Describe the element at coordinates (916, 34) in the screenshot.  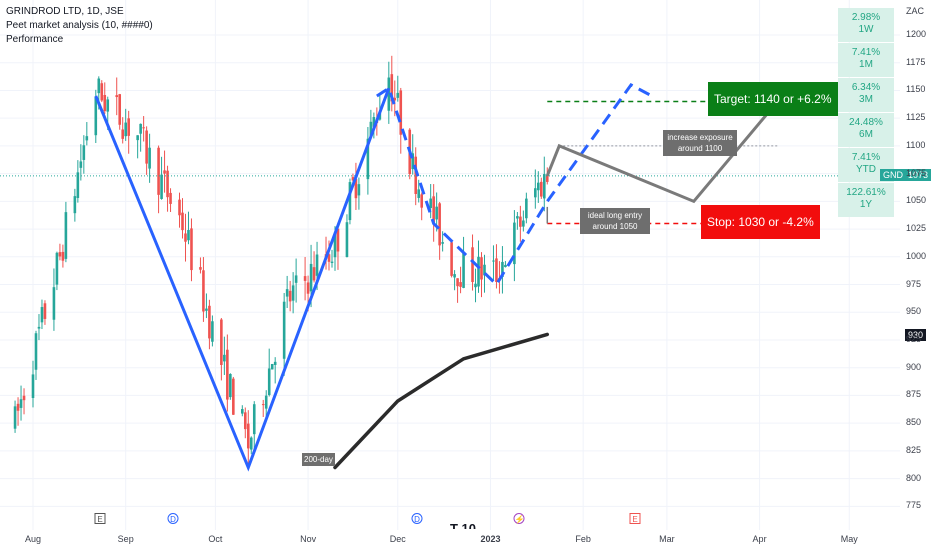
I see `y-tick-label: 1200` at that location.